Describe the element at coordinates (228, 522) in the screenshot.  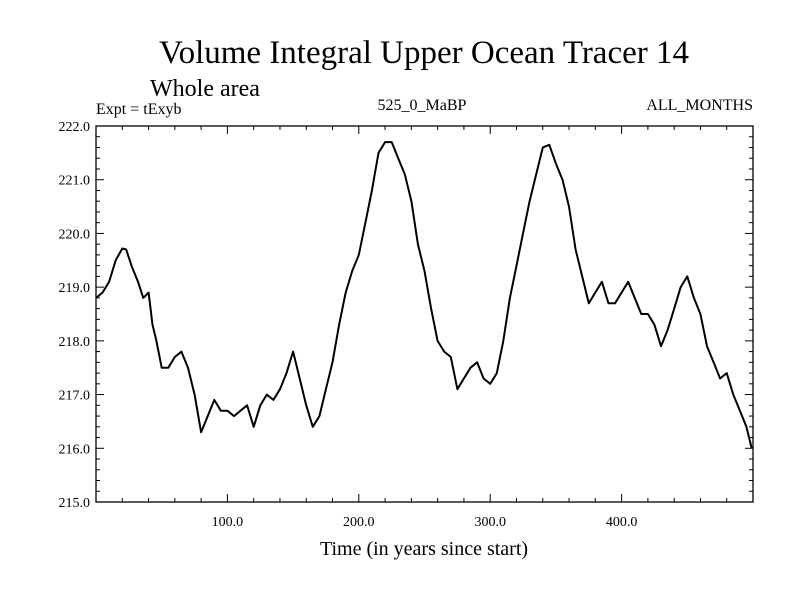
I see `x-tick-label: 100.0` at that location.